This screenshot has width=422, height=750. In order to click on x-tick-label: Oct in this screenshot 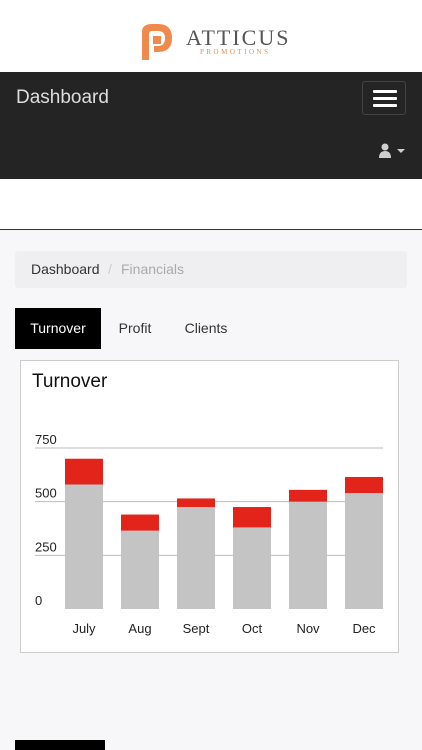, I will do `click(252, 628)`.